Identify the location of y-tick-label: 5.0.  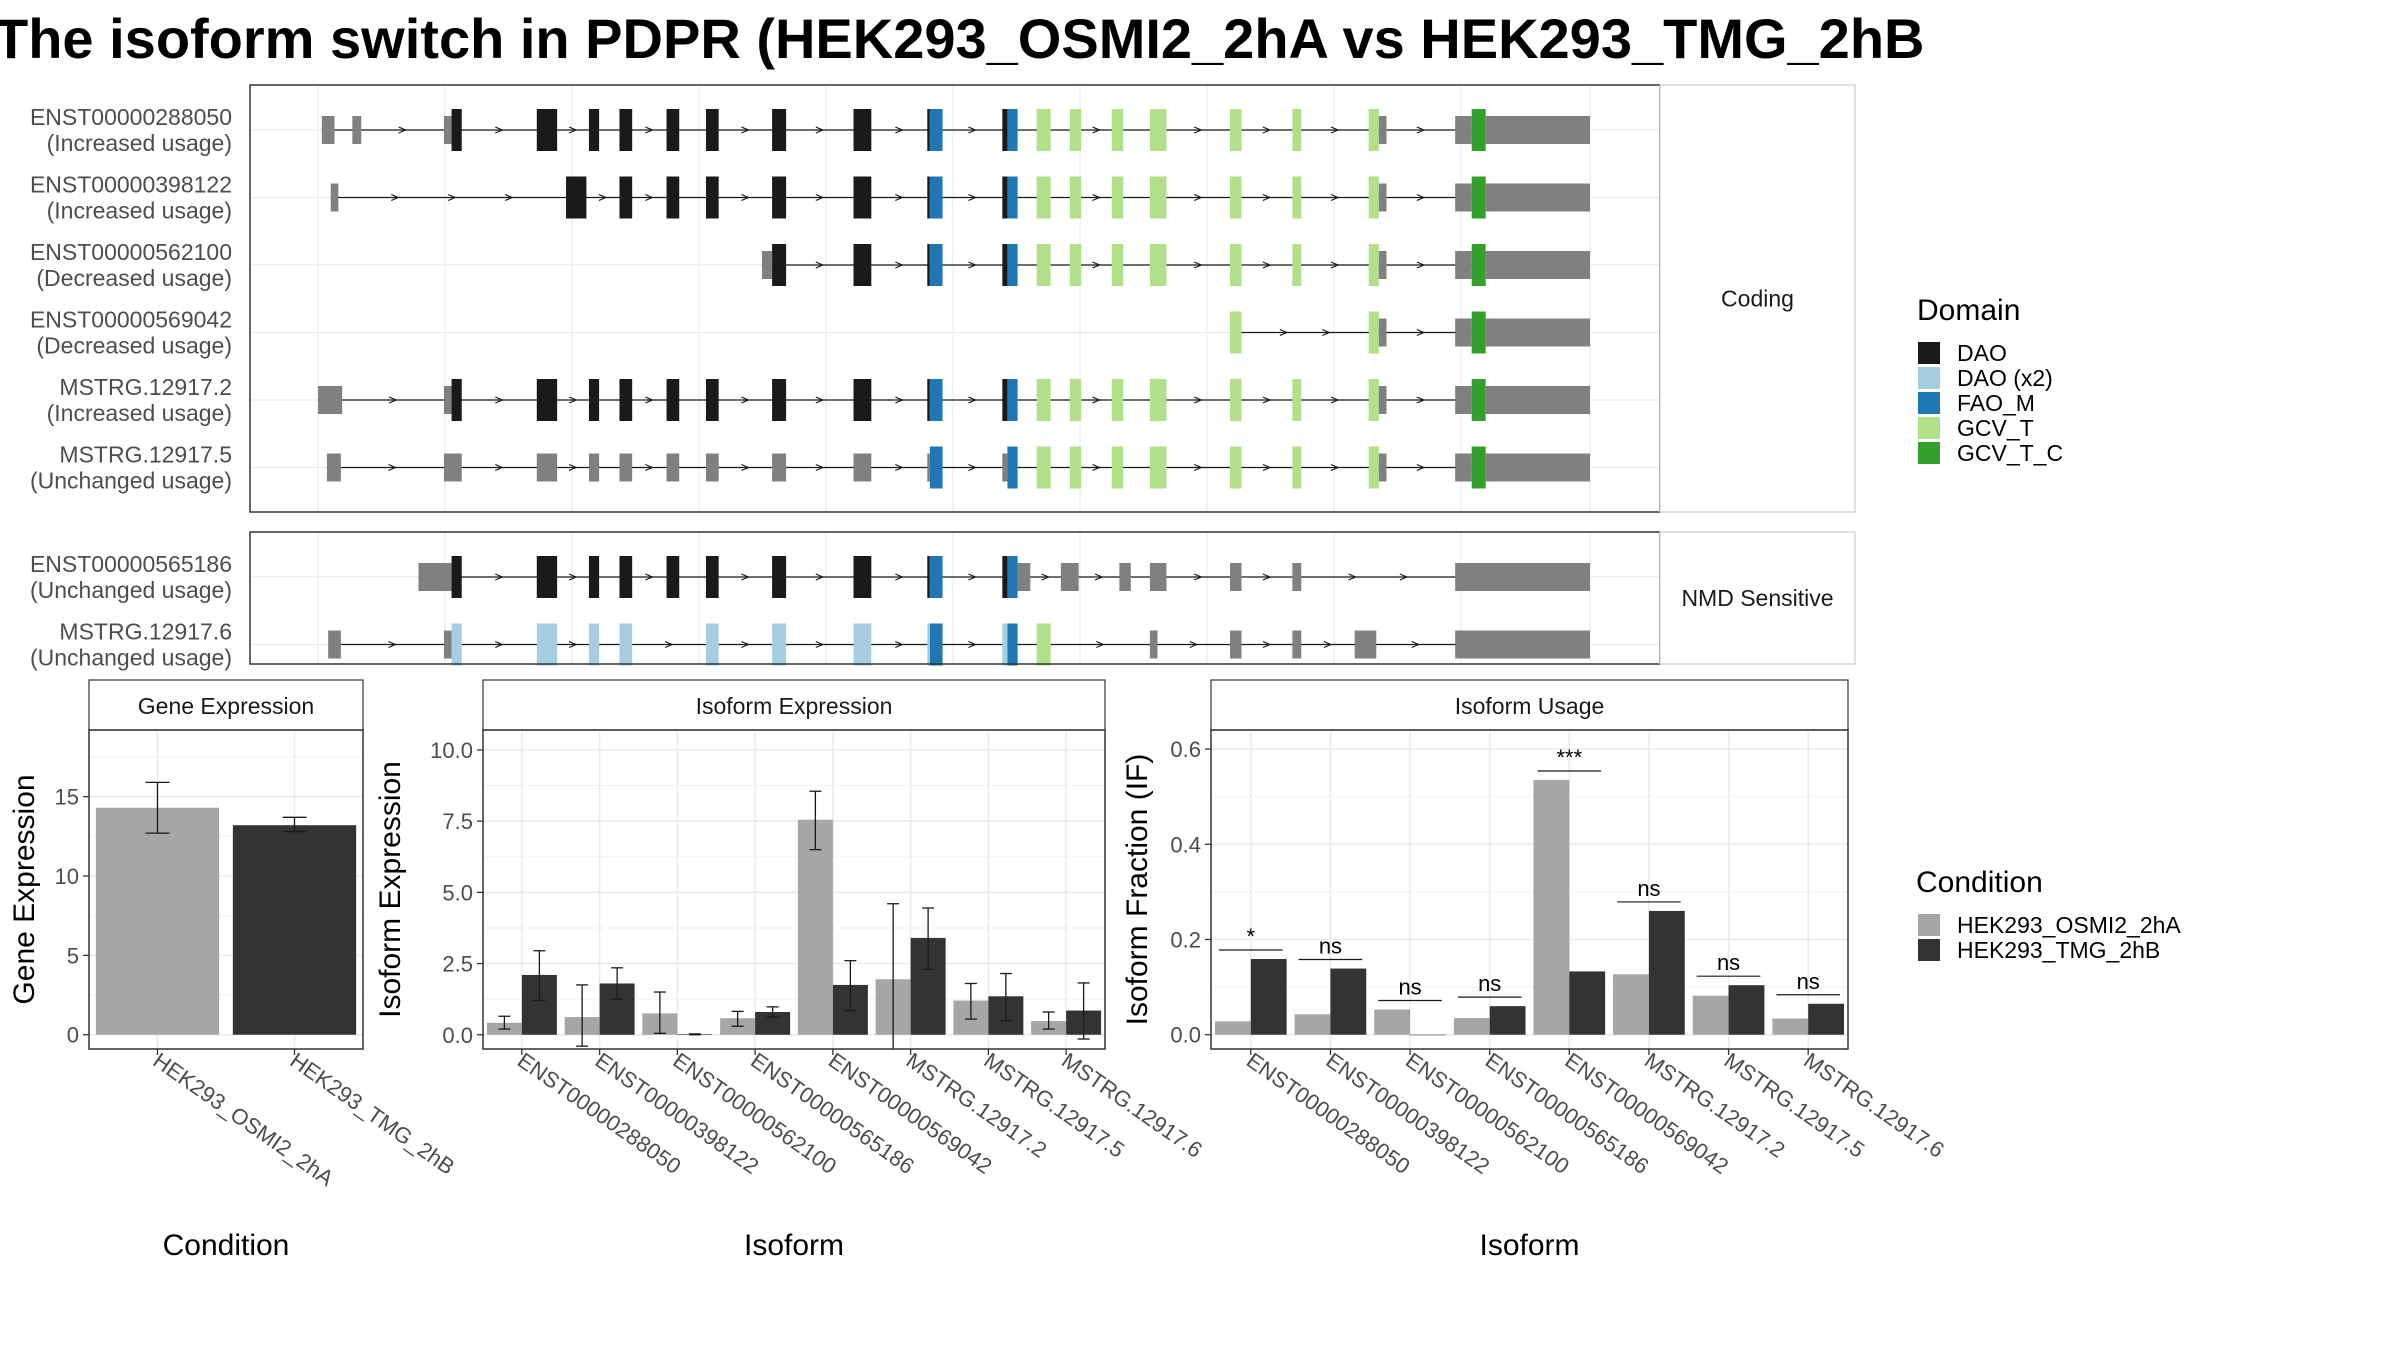
(457, 892).